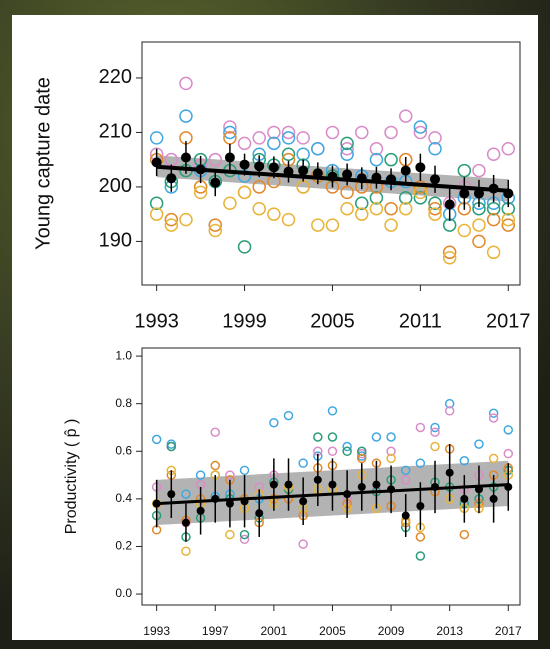  Describe the element at coordinates (508, 631) in the screenshot. I see `x-tick-label: 2017` at that location.